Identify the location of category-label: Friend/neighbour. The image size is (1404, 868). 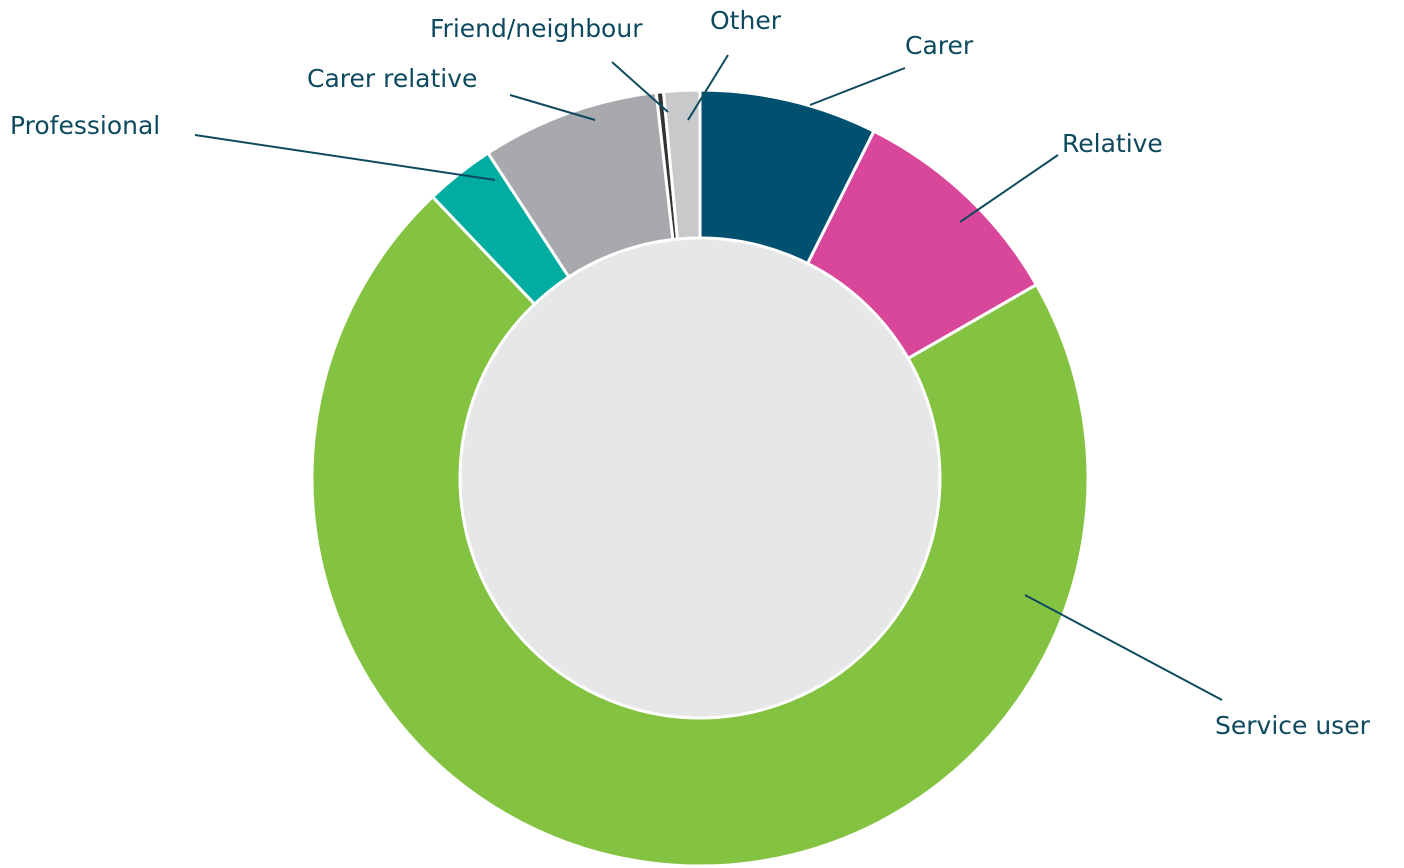
(536, 28).